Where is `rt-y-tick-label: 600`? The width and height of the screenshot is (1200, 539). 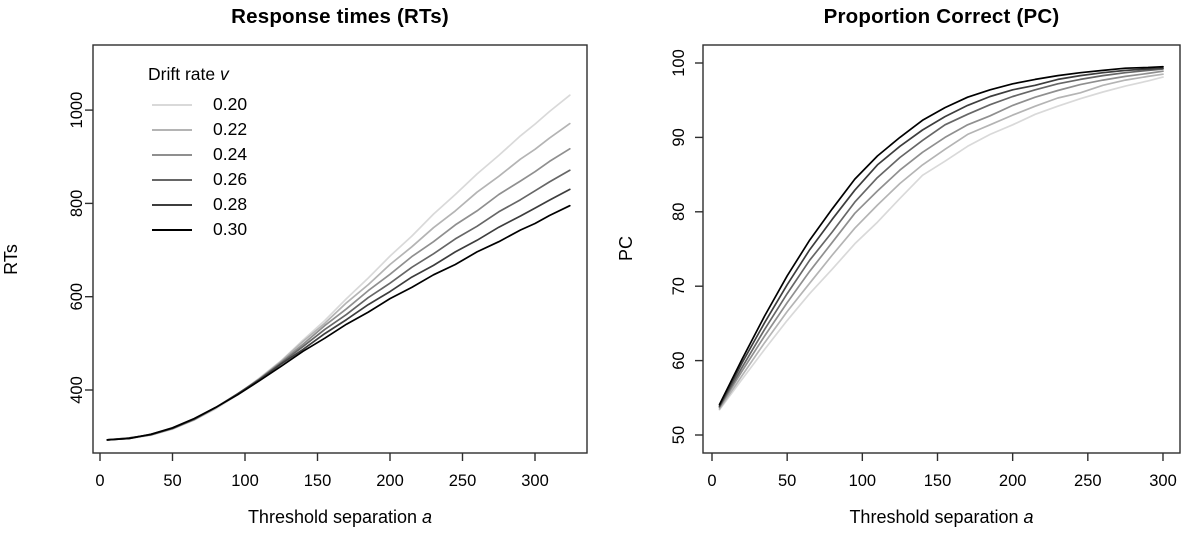 rt-y-tick-label: 600 is located at coordinates (77, 297).